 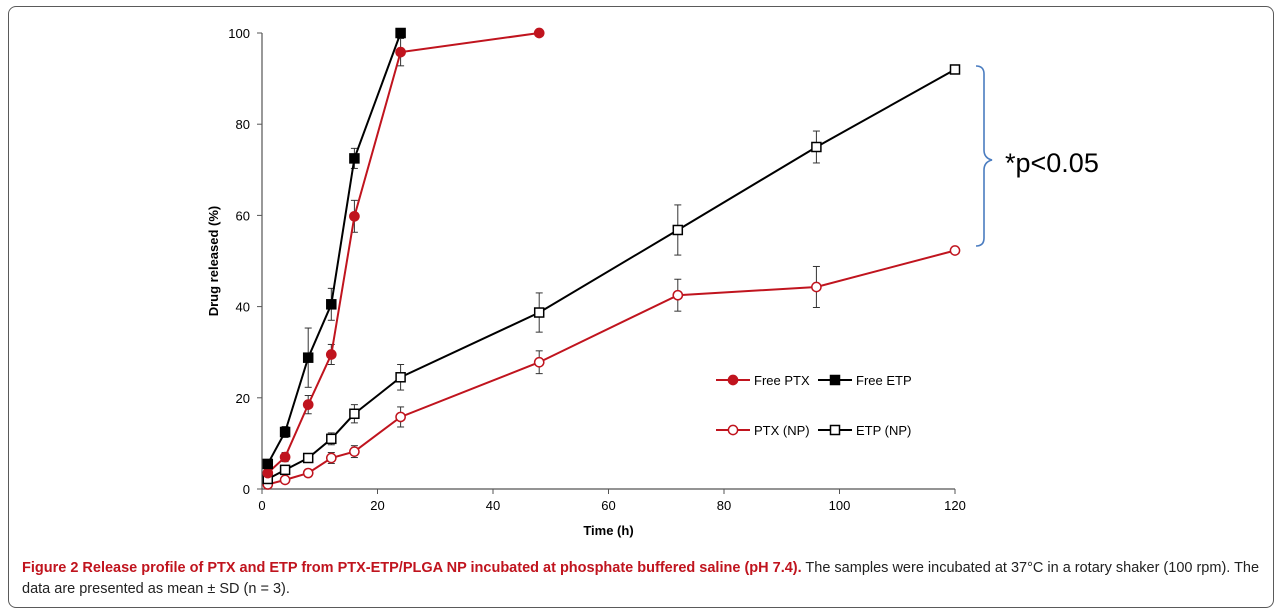 I want to click on x-tick-label: 60, so click(x=608, y=505).